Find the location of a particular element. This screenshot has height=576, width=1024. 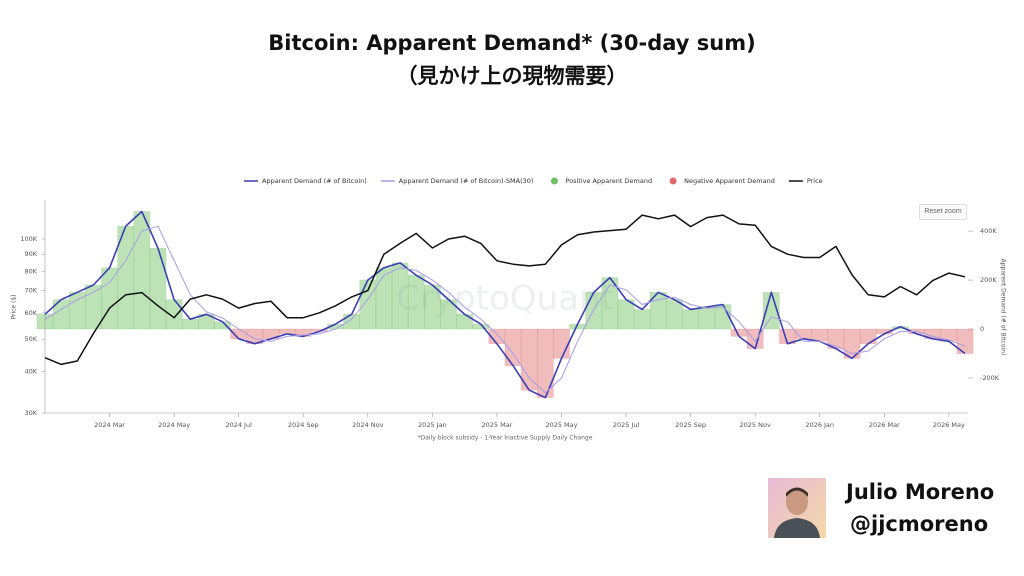

y-tick-label: 40K is located at coordinates (30, 371).